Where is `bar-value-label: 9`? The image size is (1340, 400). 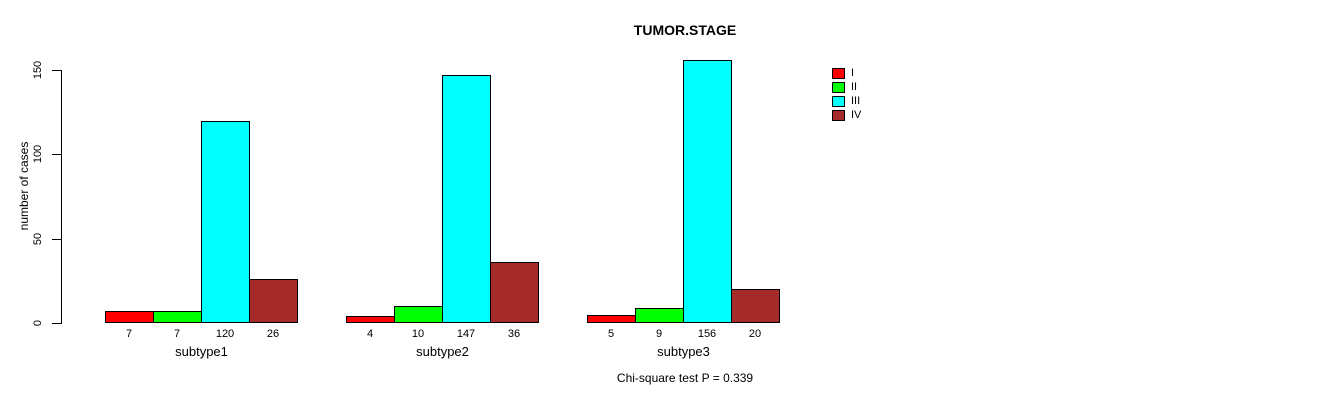 bar-value-label: 9 is located at coordinates (659, 334).